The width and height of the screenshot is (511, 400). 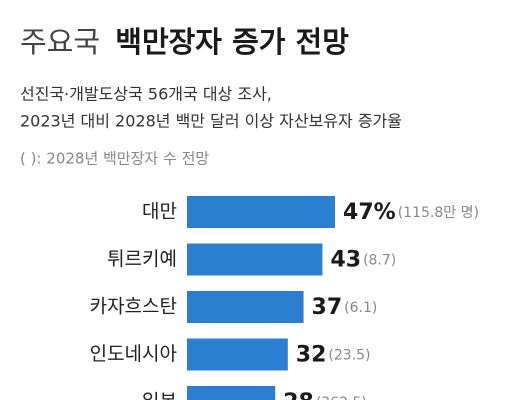 I want to click on value-label: 37, so click(x=327, y=307).